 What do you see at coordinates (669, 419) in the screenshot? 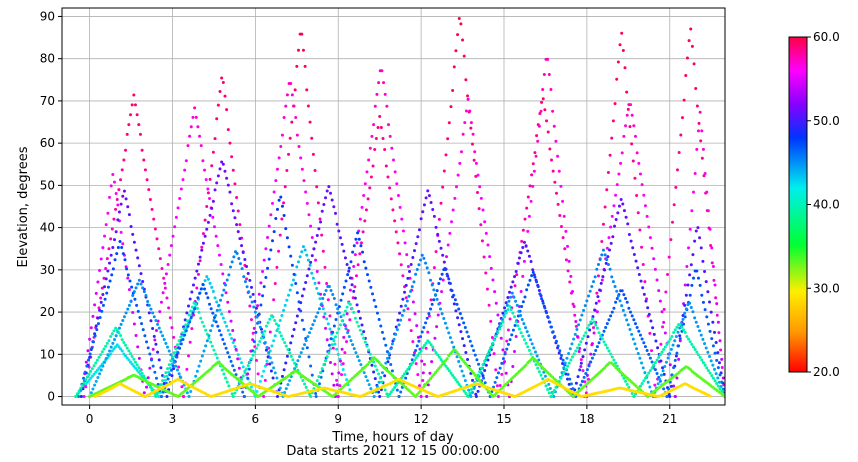
I see `x-tick-label: 21` at bounding box center [669, 419].